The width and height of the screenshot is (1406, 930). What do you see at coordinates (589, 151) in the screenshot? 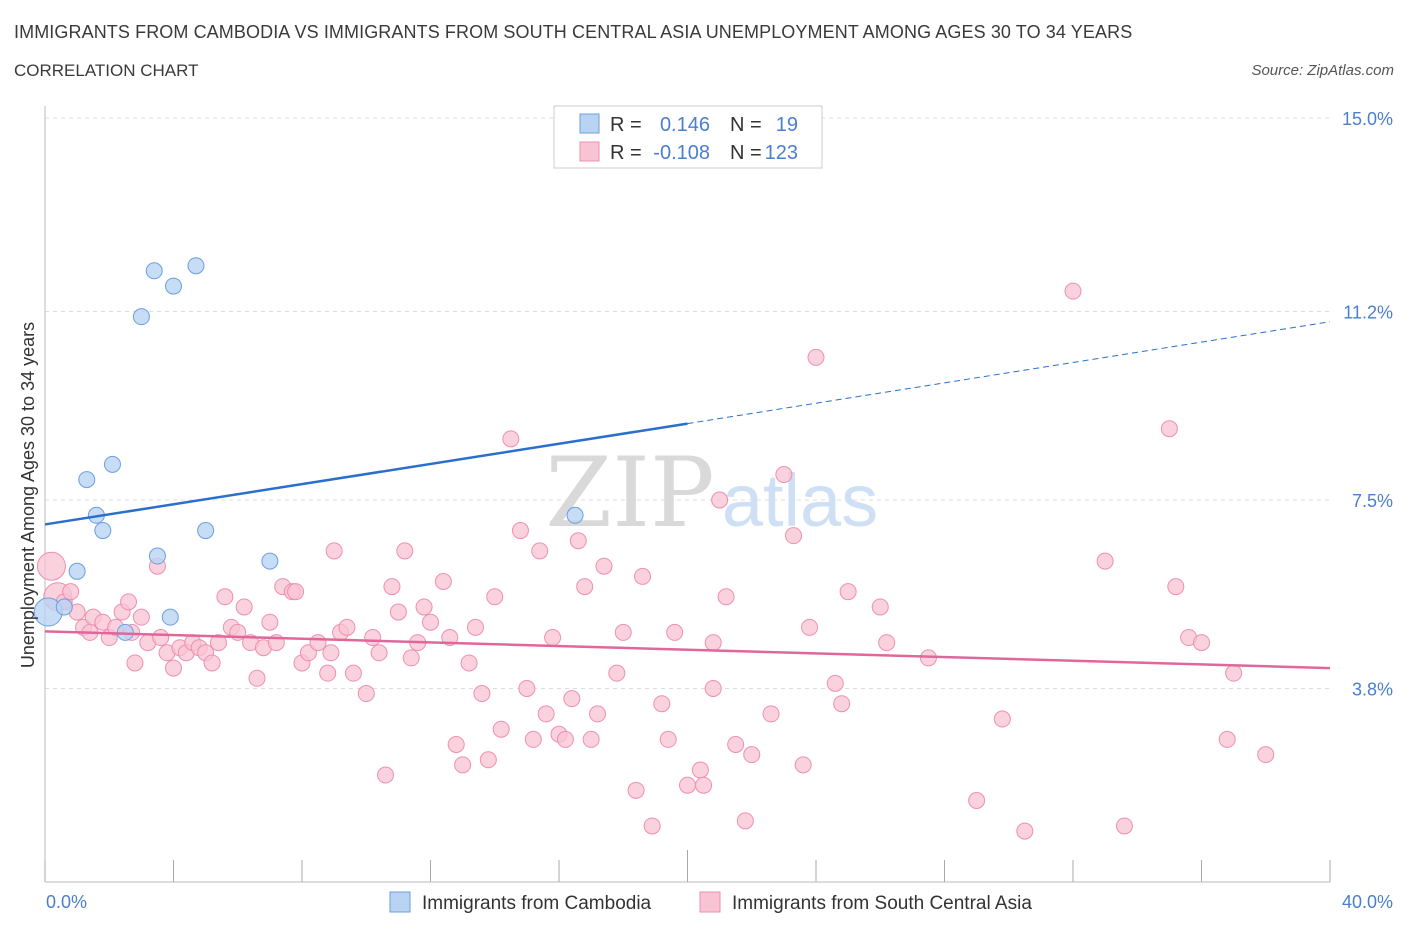
I see `legend-swatch-south-central-asia` at bounding box center [589, 151].